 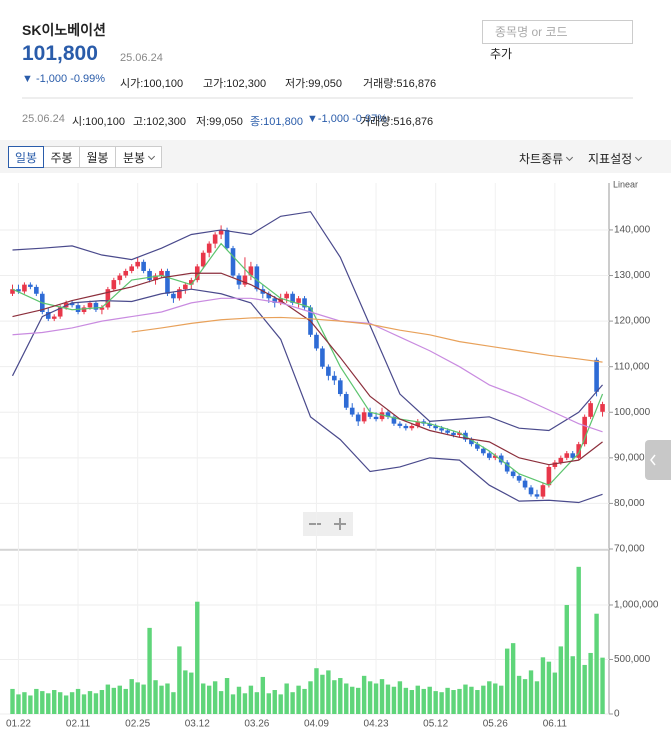 What do you see at coordinates (632, 321) in the screenshot?
I see `y-tick-label: 120,000` at bounding box center [632, 321].